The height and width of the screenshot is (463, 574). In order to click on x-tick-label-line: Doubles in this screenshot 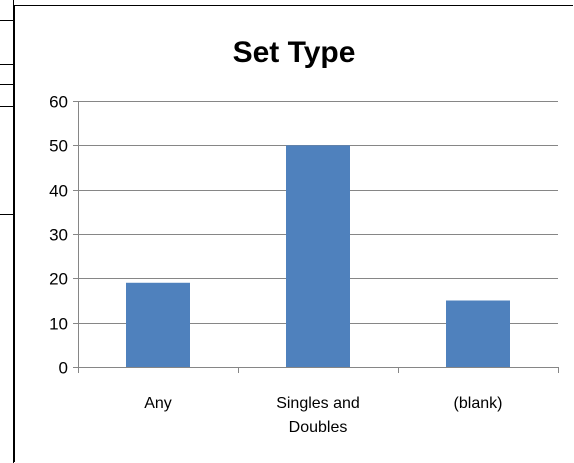, I will do `click(318, 427)`.